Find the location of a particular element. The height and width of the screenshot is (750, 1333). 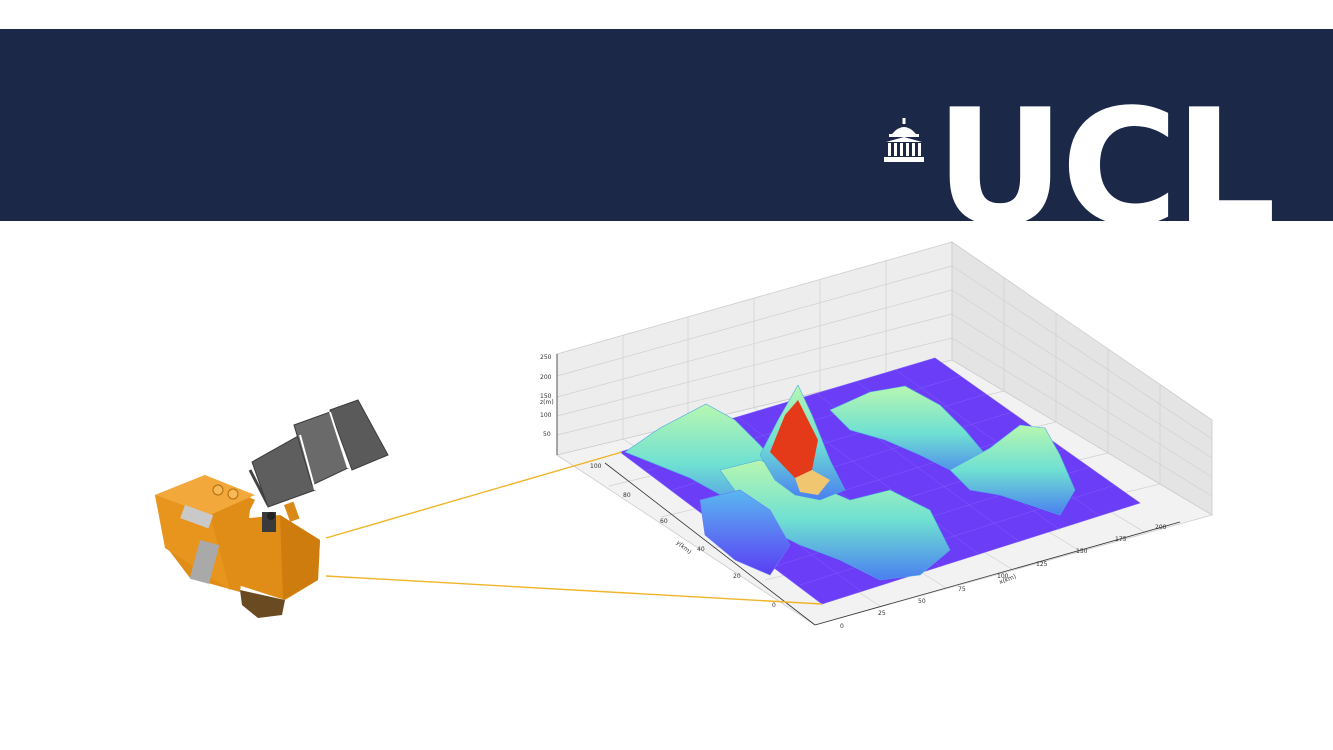

z-tick: 100 is located at coordinates (546, 415).